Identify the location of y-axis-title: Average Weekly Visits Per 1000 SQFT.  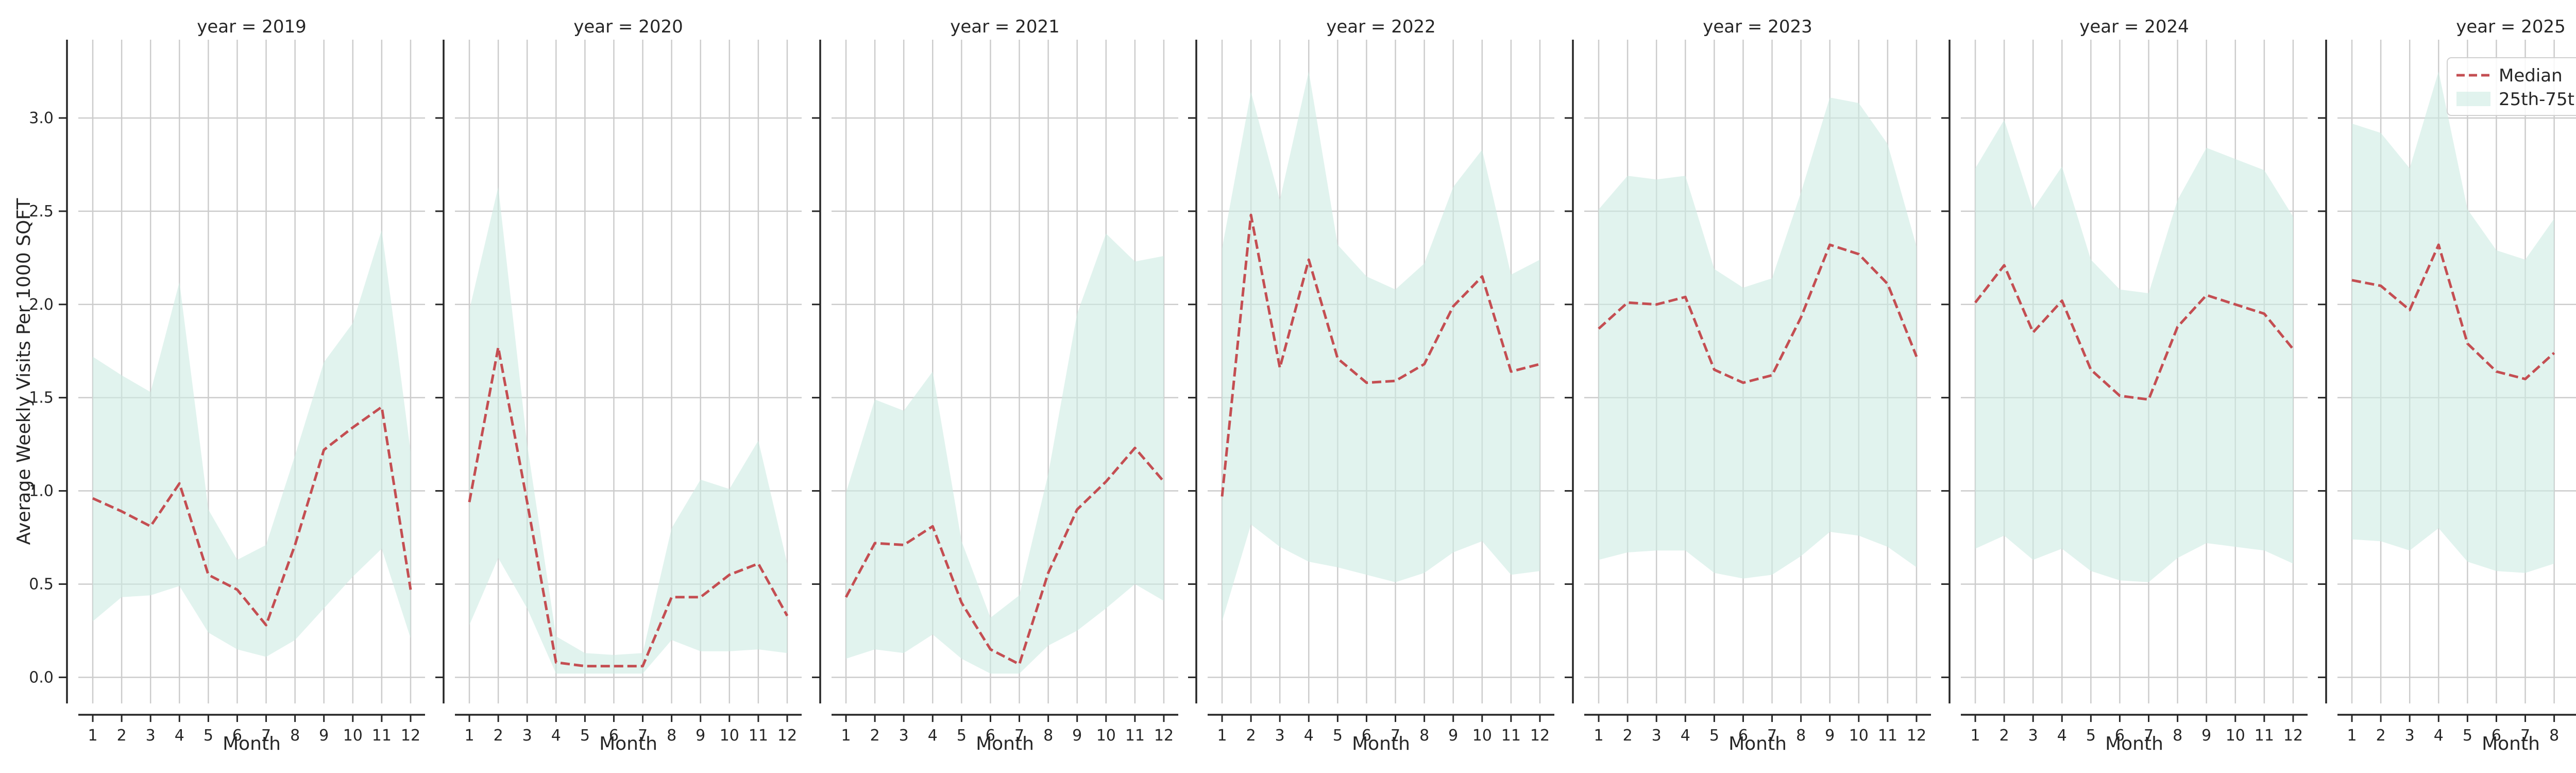
(24, 371).